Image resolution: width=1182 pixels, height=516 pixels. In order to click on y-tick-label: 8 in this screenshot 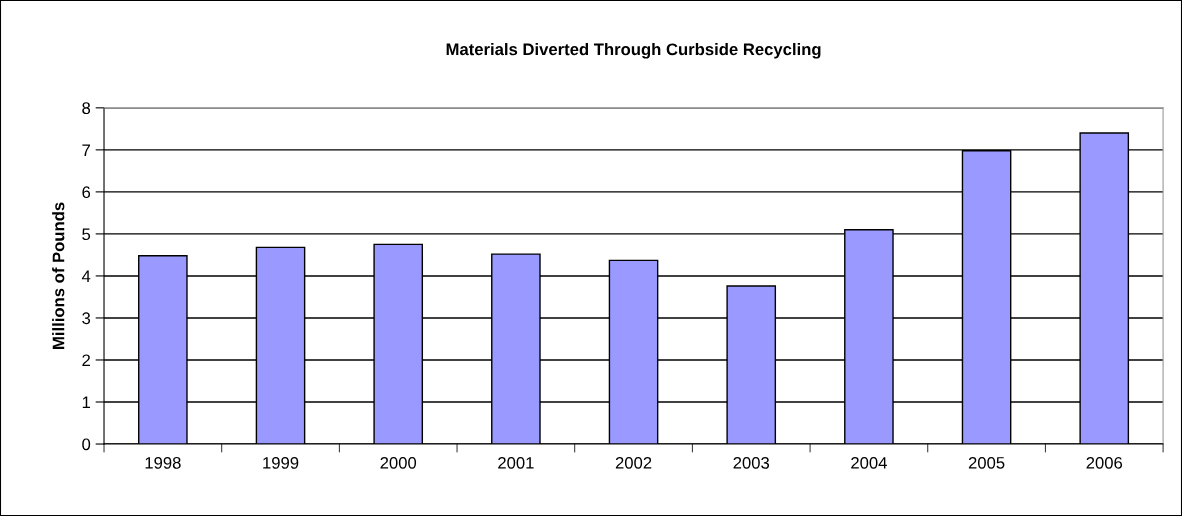, I will do `click(86, 108)`.